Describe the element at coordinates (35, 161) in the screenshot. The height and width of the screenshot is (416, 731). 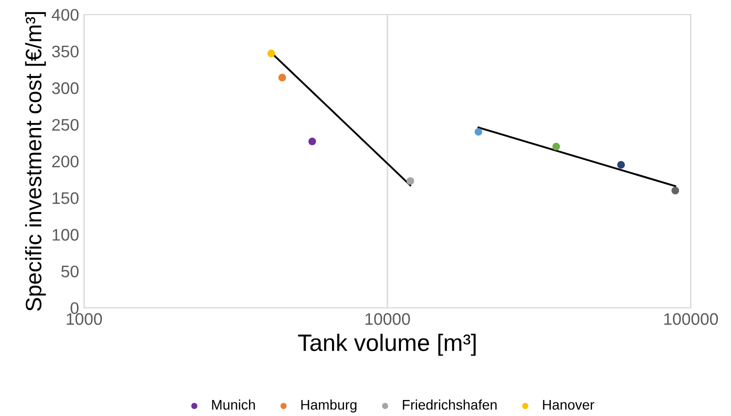
I see `y-axis-title: Specific investment cost [€/m³]` at that location.